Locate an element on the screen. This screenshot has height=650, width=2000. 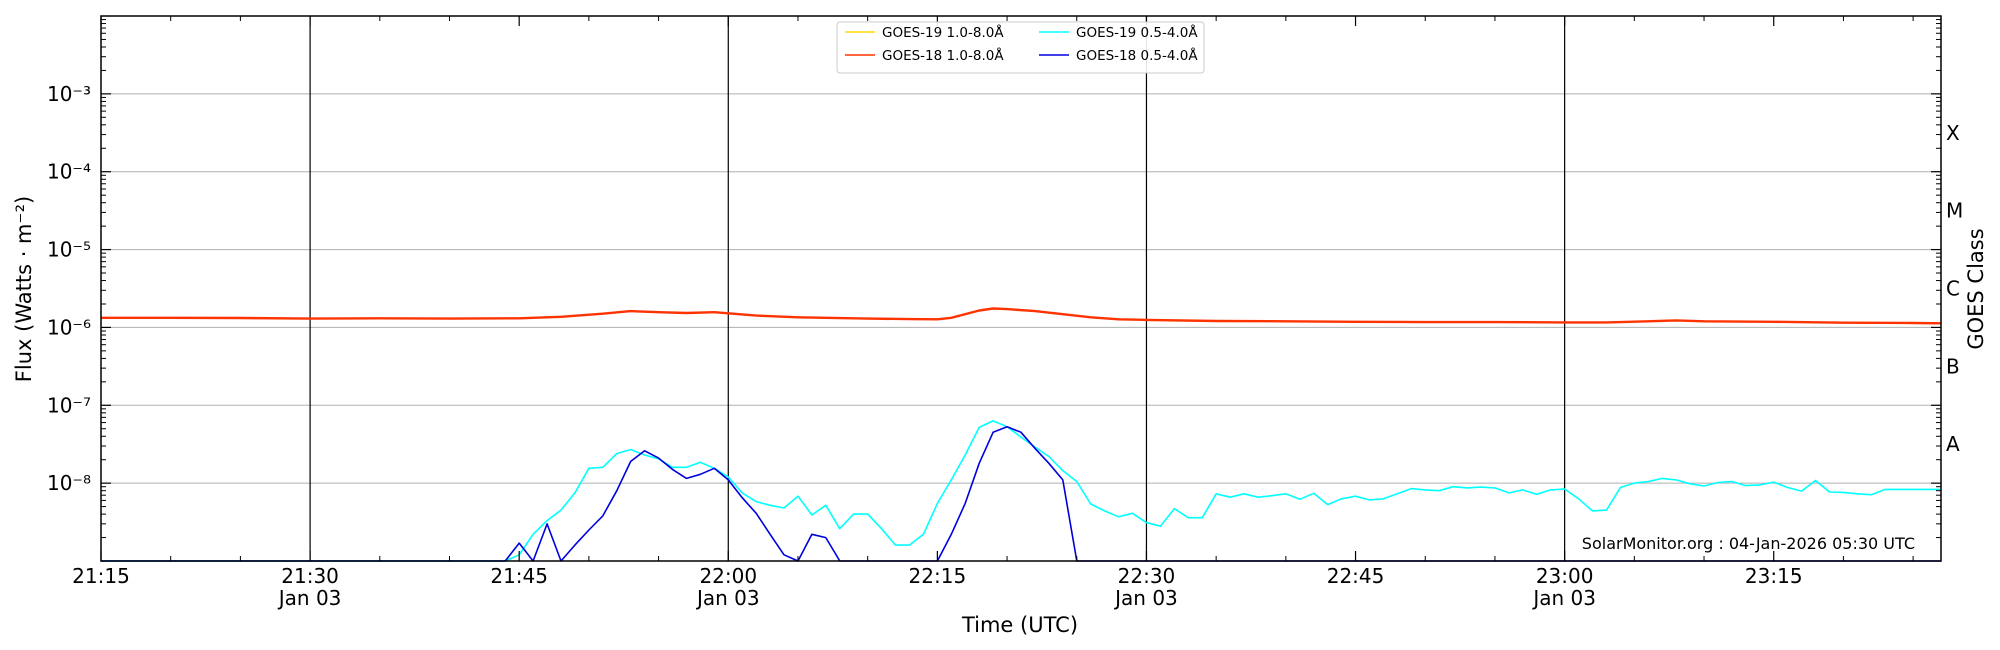
goes-class-label: A is located at coordinates (1953, 444).